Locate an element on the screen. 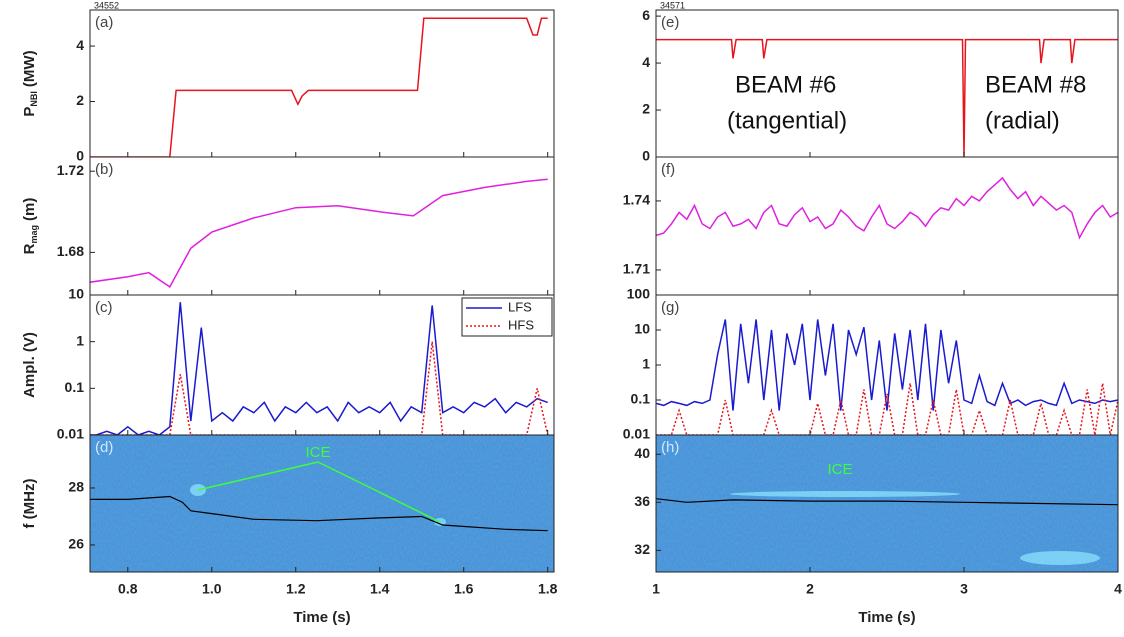 This screenshot has height=637, width=1124. panel: 0.01 0.1 1 10 (c) Ampl. (V) LFS HFS is located at coordinates (288, 364).